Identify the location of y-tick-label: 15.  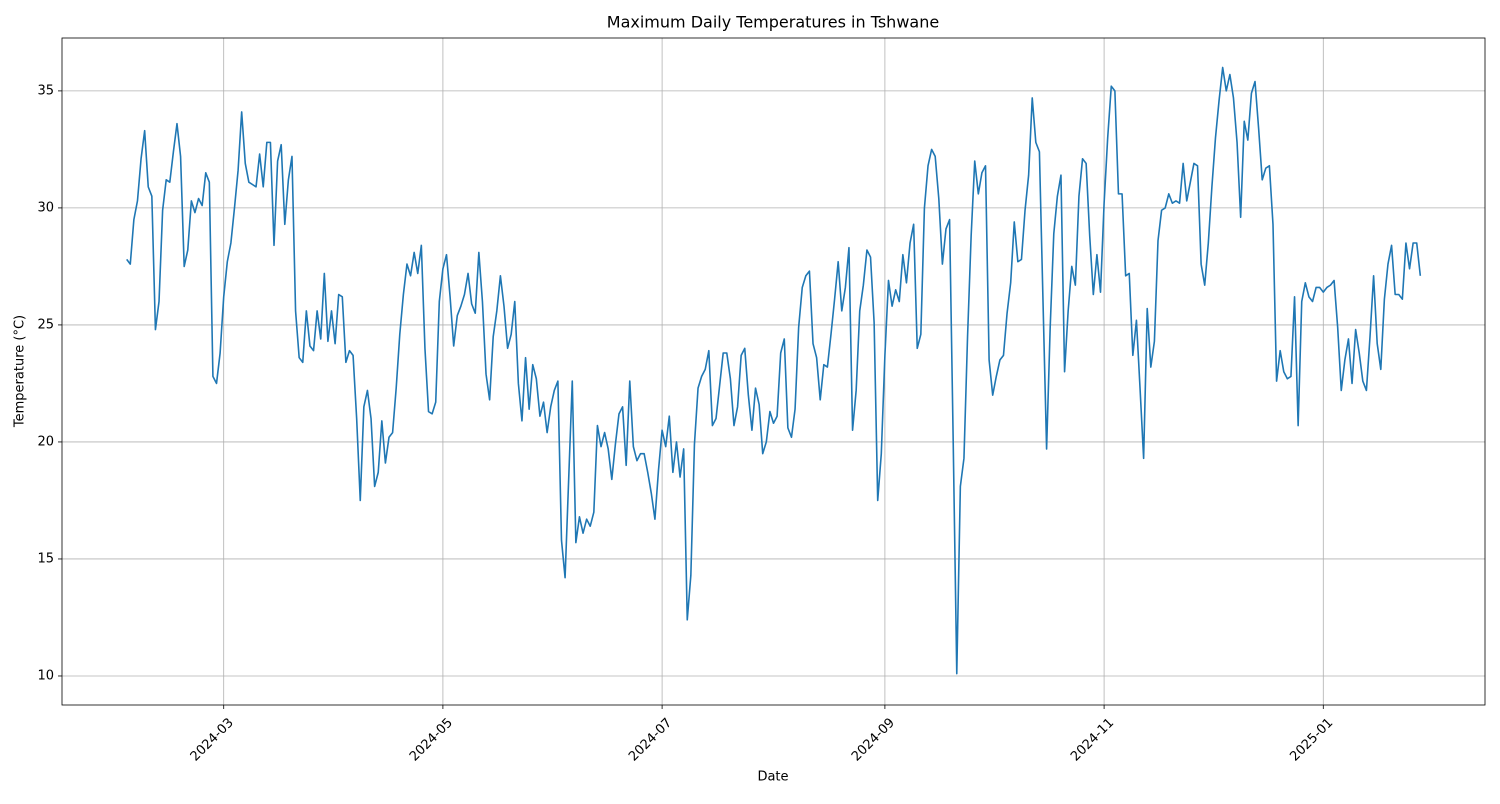
(45, 558).